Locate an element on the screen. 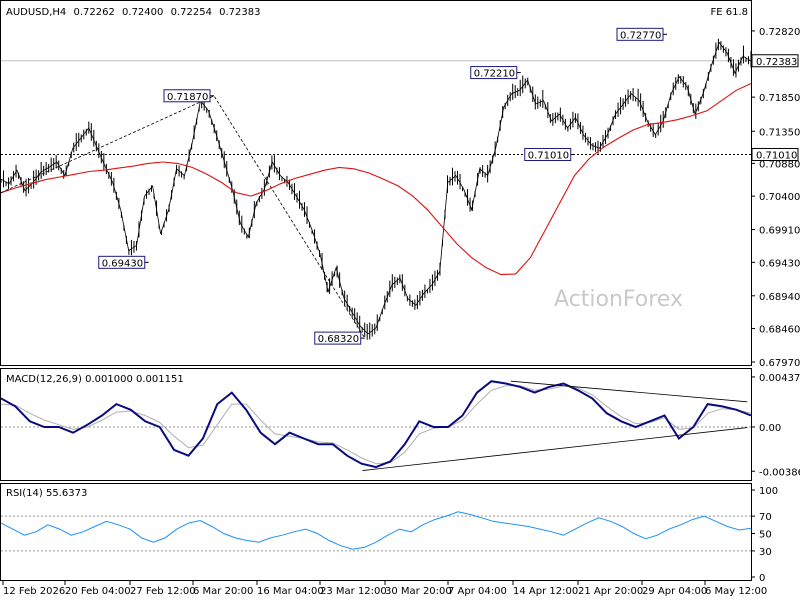 This screenshot has width=800, height=600. time-tick-label: 7 Apr 04:00 is located at coordinates (477, 591).